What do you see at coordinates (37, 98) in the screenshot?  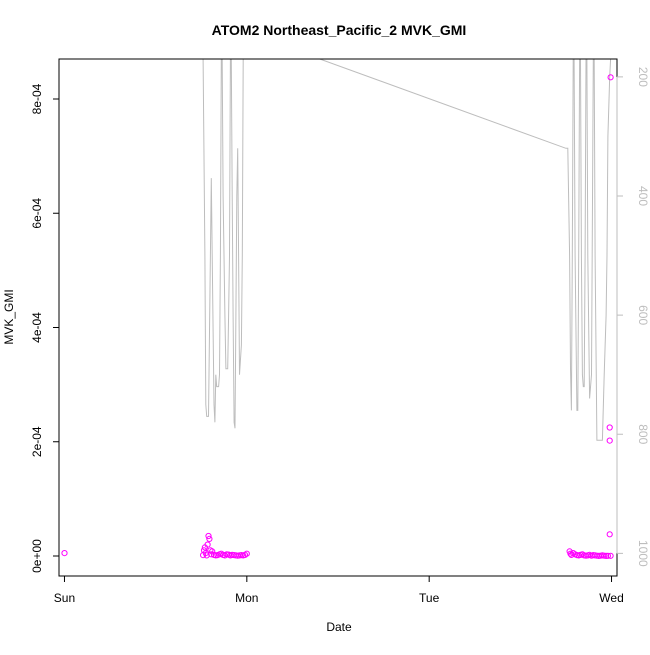 I see `y-tick-label: 8e-04` at bounding box center [37, 98].